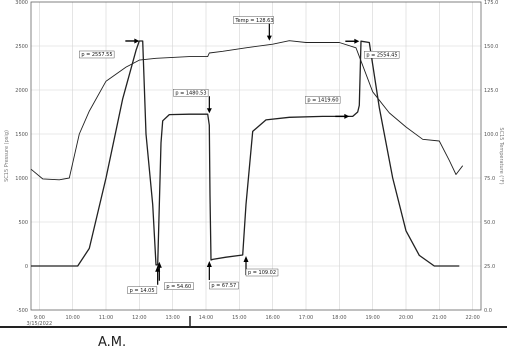 The height and width of the screenshot is (346, 507). I want to click on left-tick-label: 1500, so click(21, 135).